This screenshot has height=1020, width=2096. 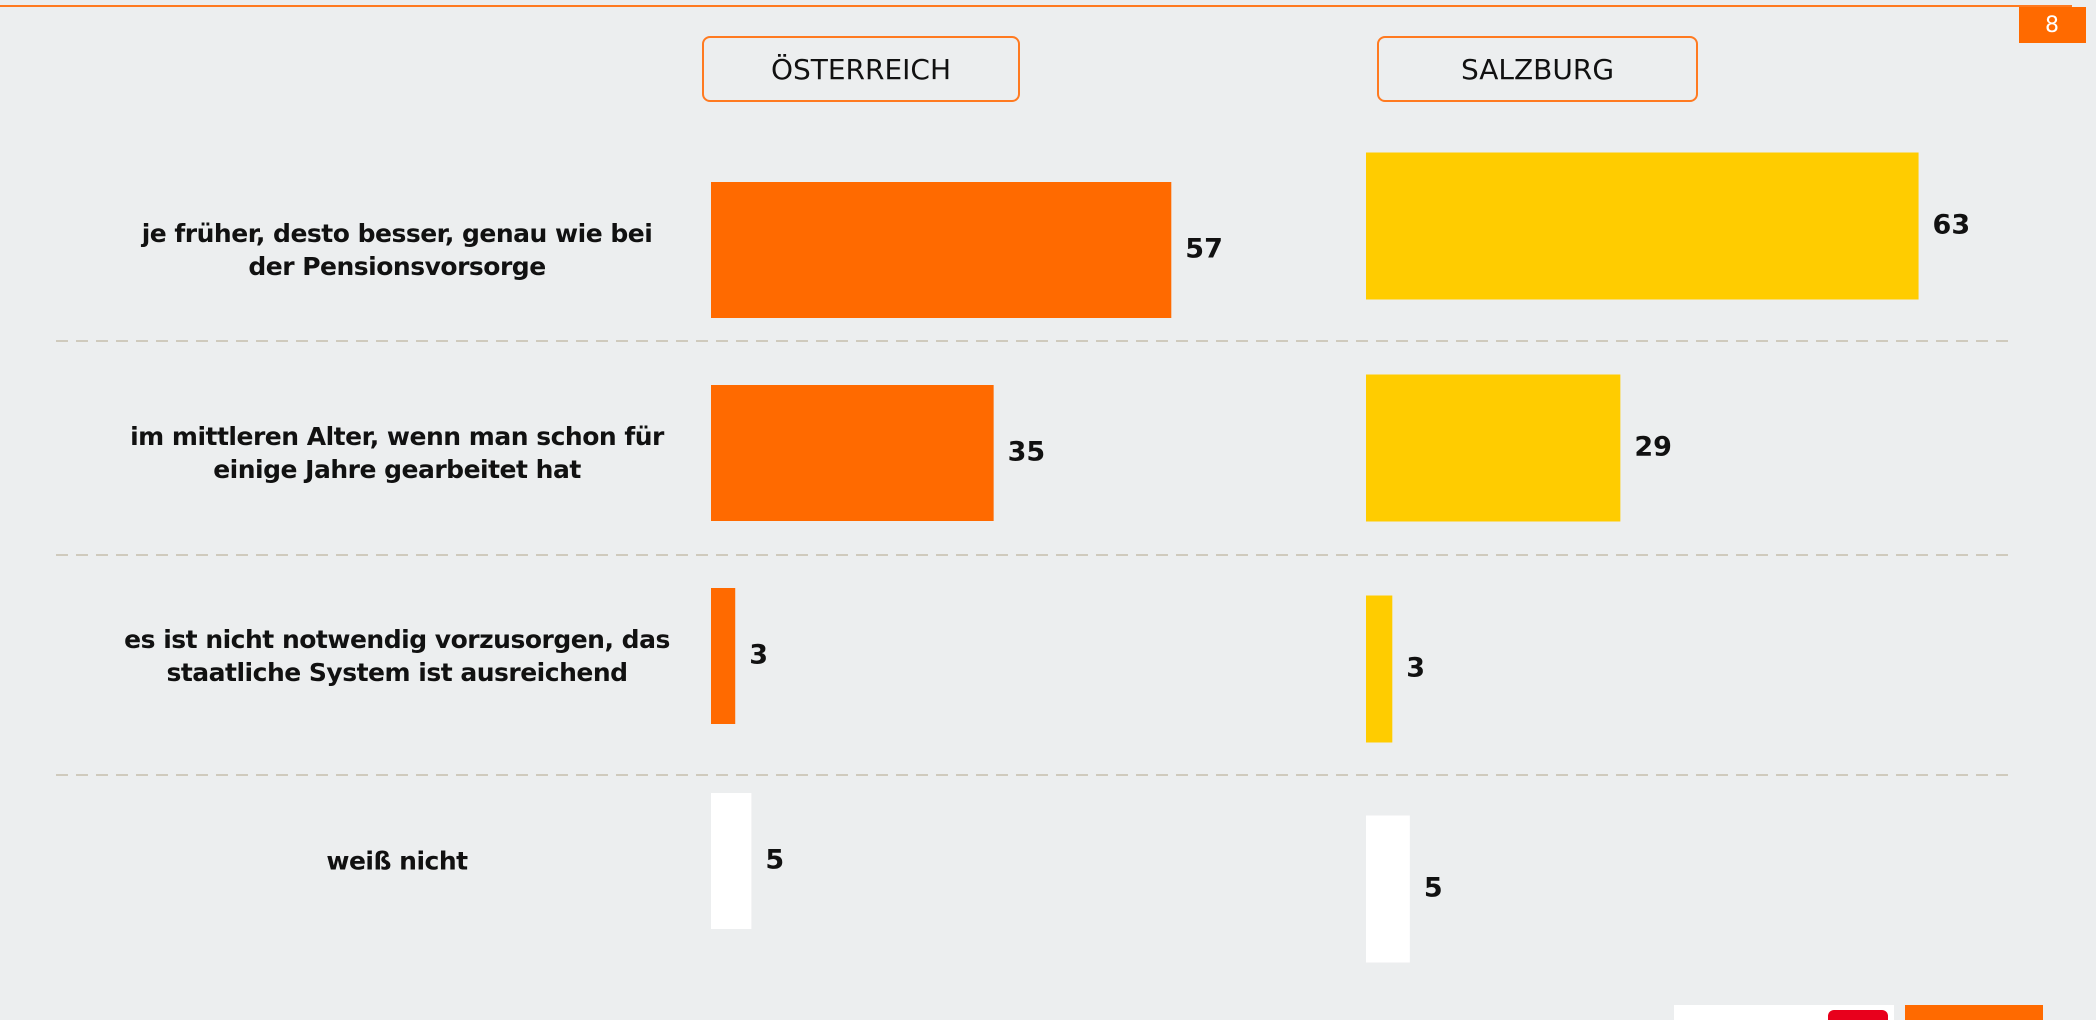 What do you see at coordinates (861, 69) in the screenshot?
I see `panel-title: ÖSTERREICH` at bounding box center [861, 69].